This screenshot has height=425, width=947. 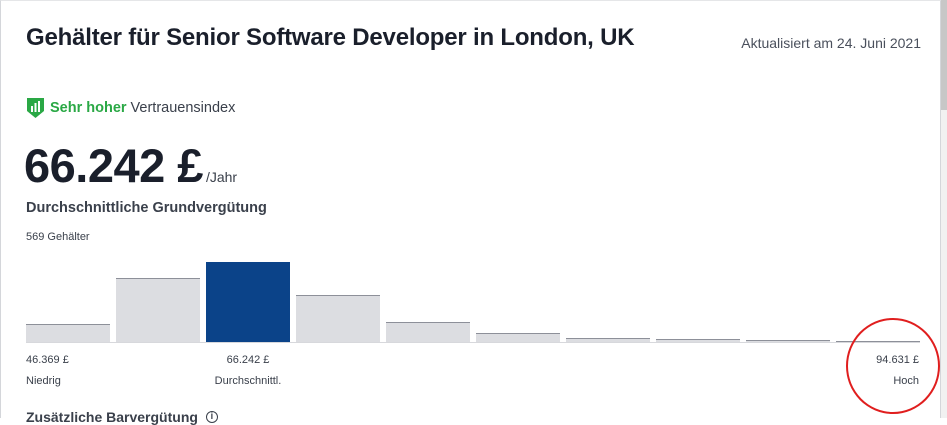 What do you see at coordinates (88, 108) in the screenshot?
I see `confidence-level: Sehr hoher` at bounding box center [88, 108].